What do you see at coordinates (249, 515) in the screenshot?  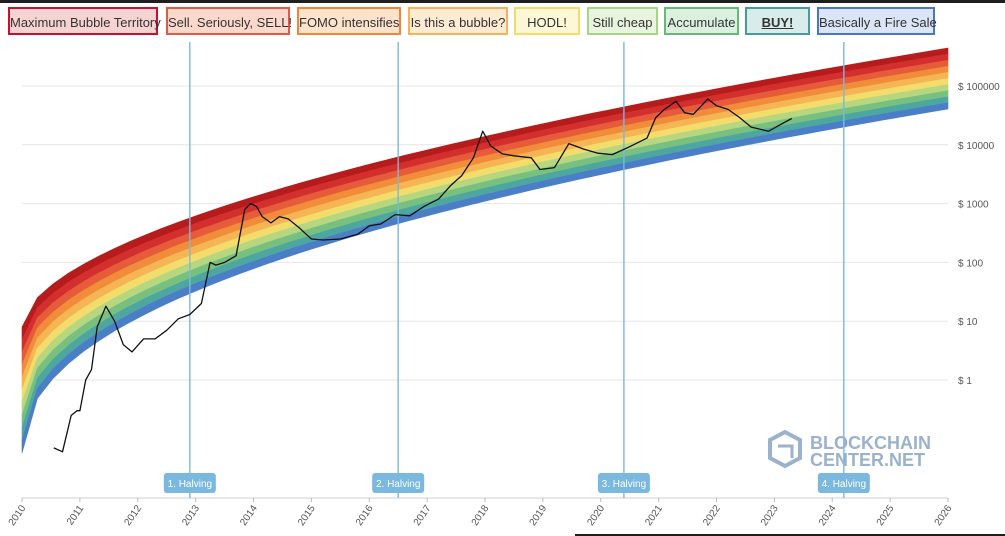 I see `x-tick-label: 2014` at bounding box center [249, 515].